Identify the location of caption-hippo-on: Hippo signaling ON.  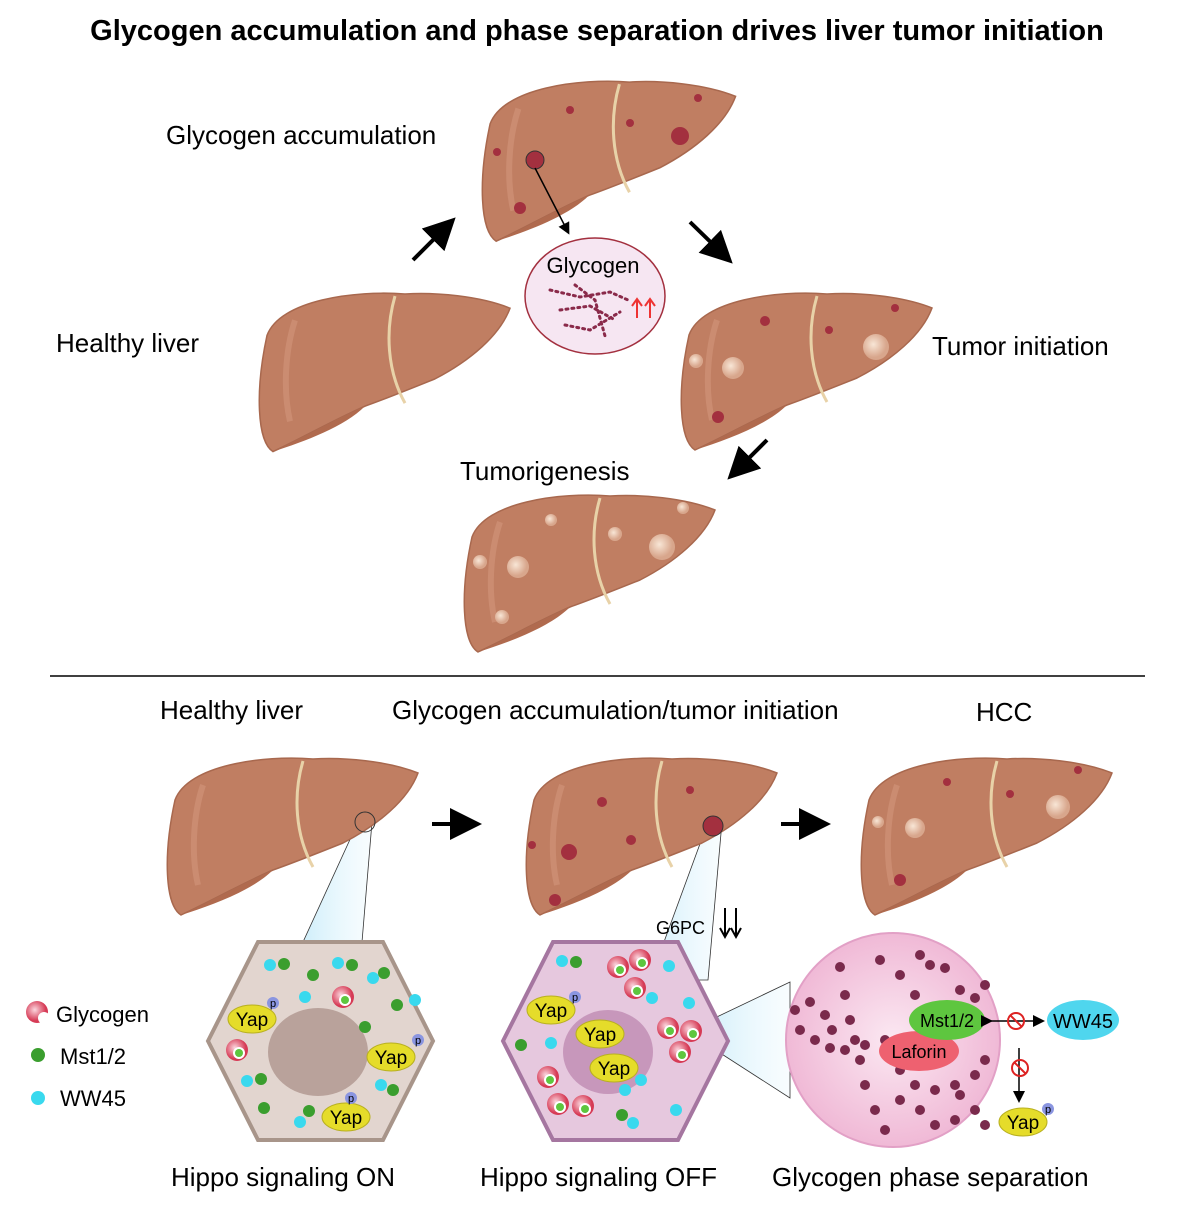
(283, 1177).